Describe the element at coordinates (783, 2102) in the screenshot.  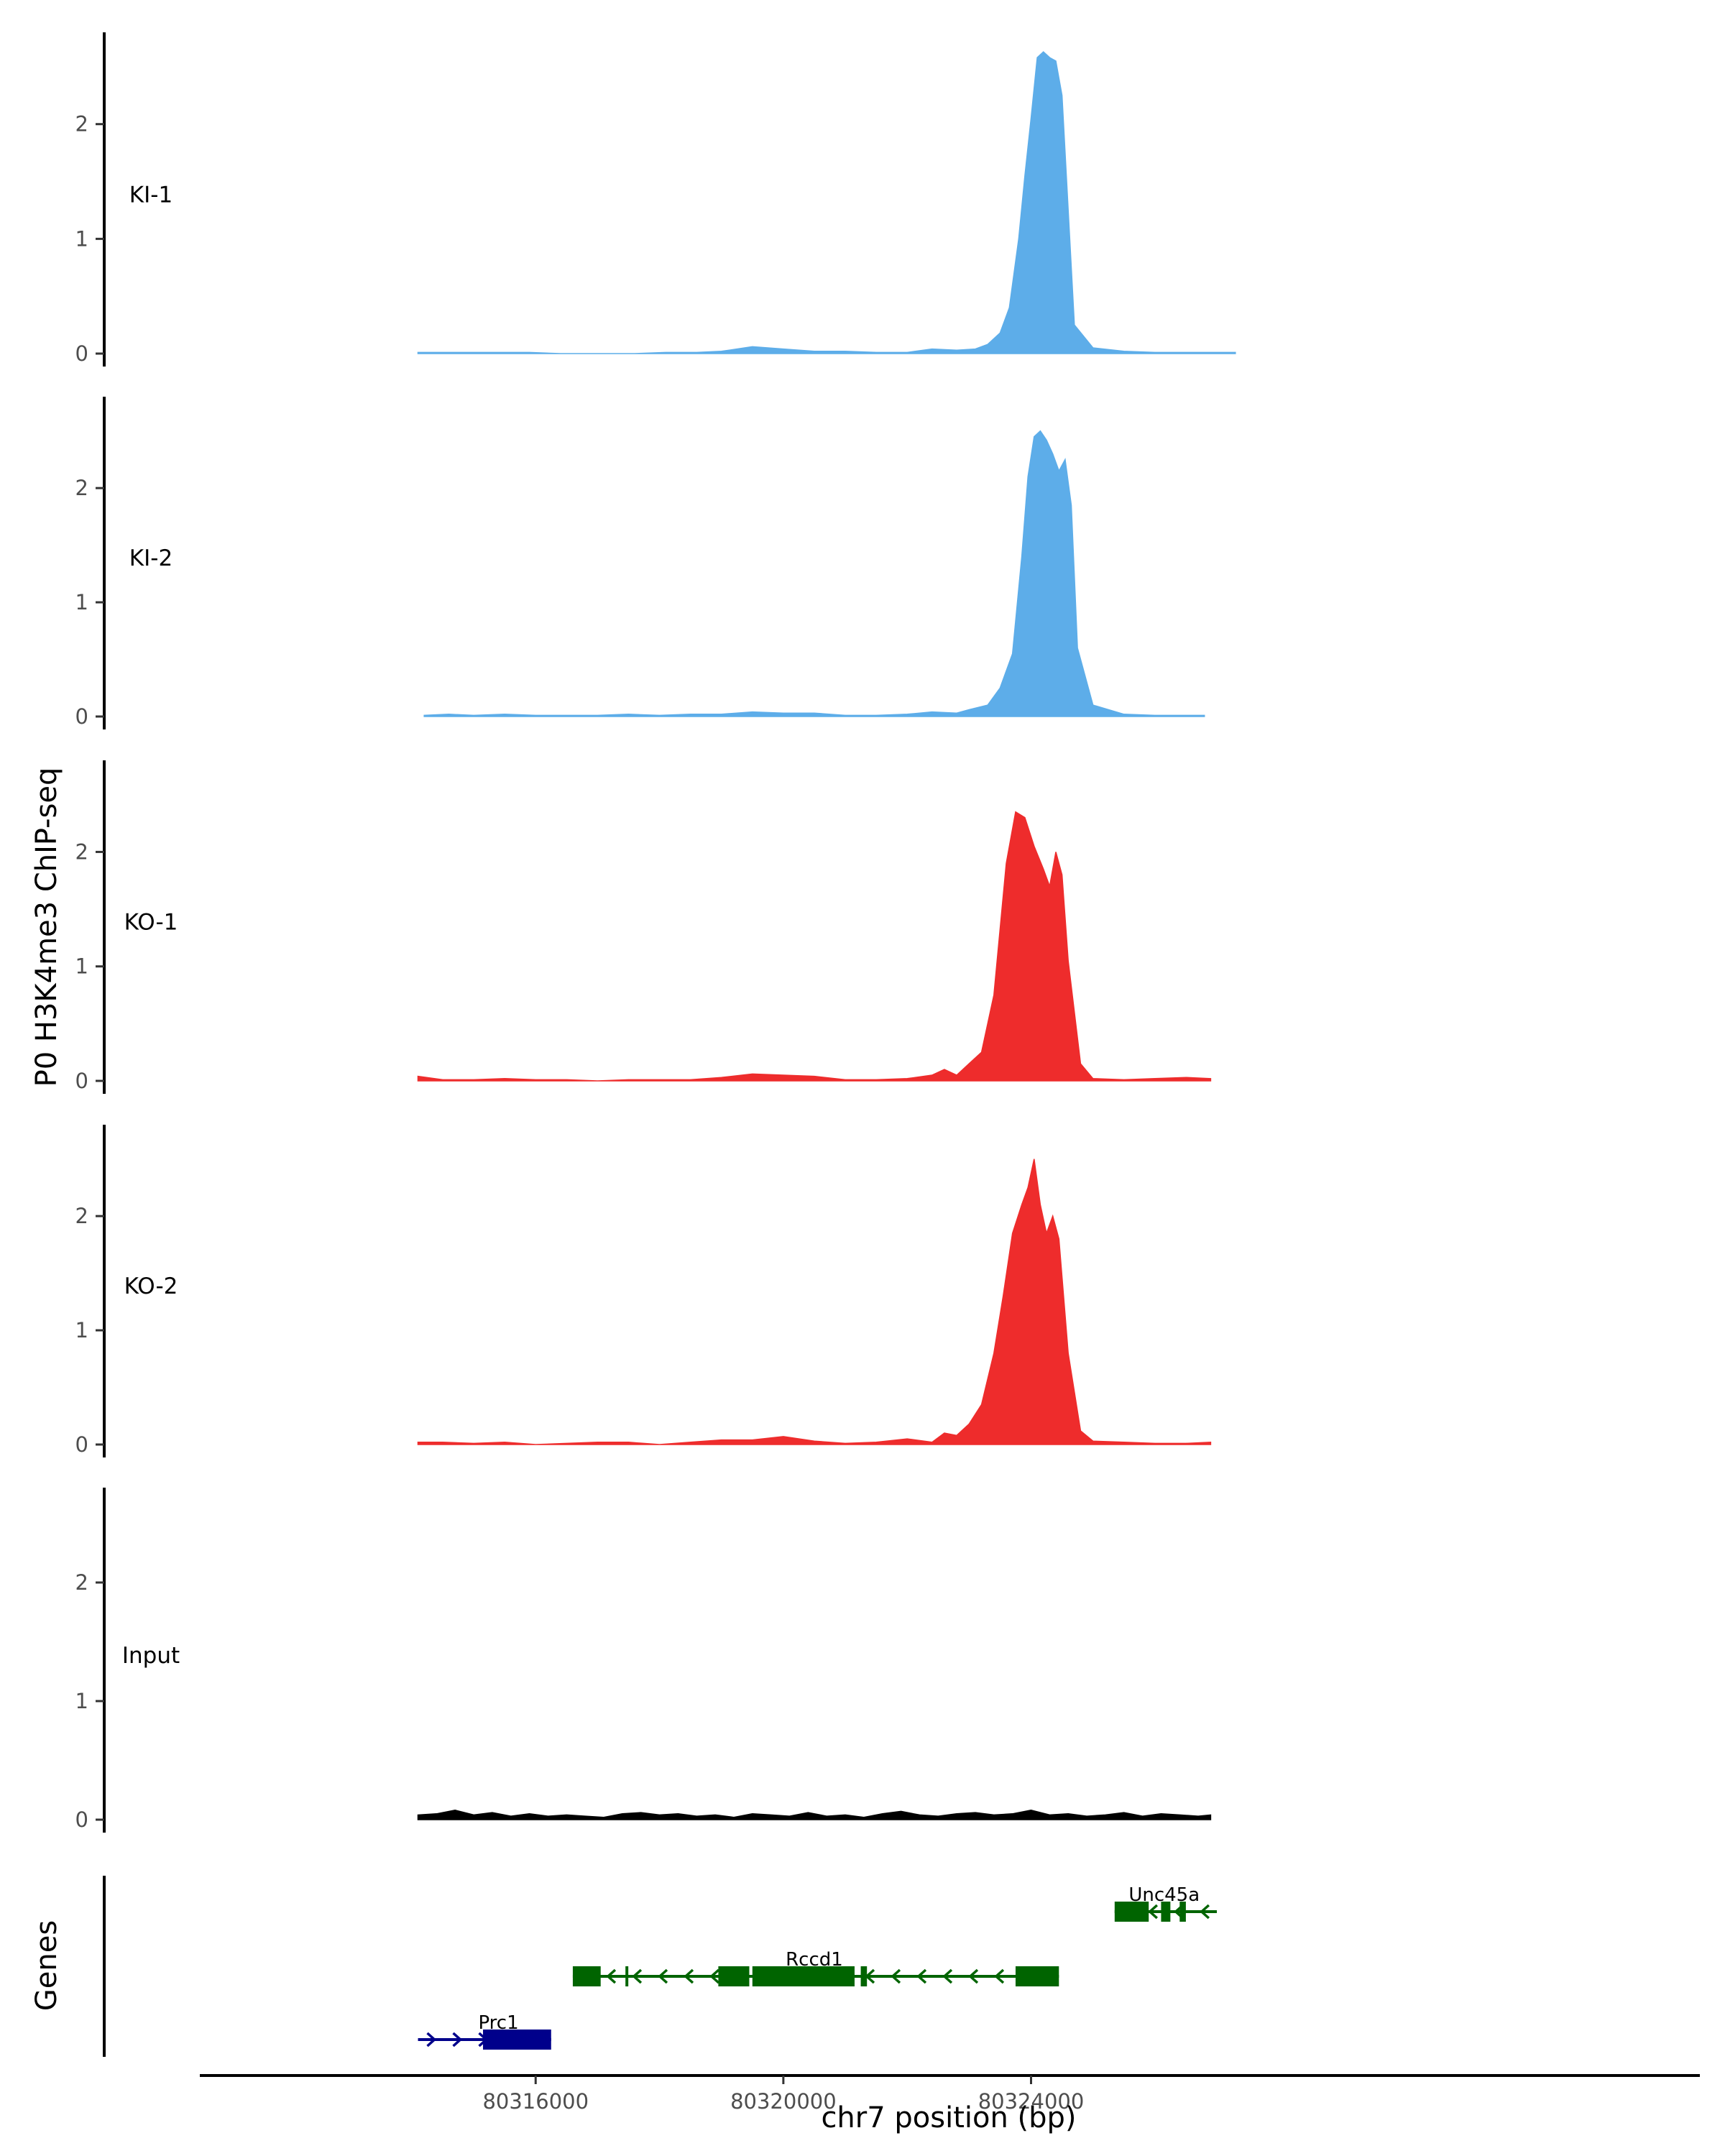
I see `x-tick-label: 80320000` at that location.